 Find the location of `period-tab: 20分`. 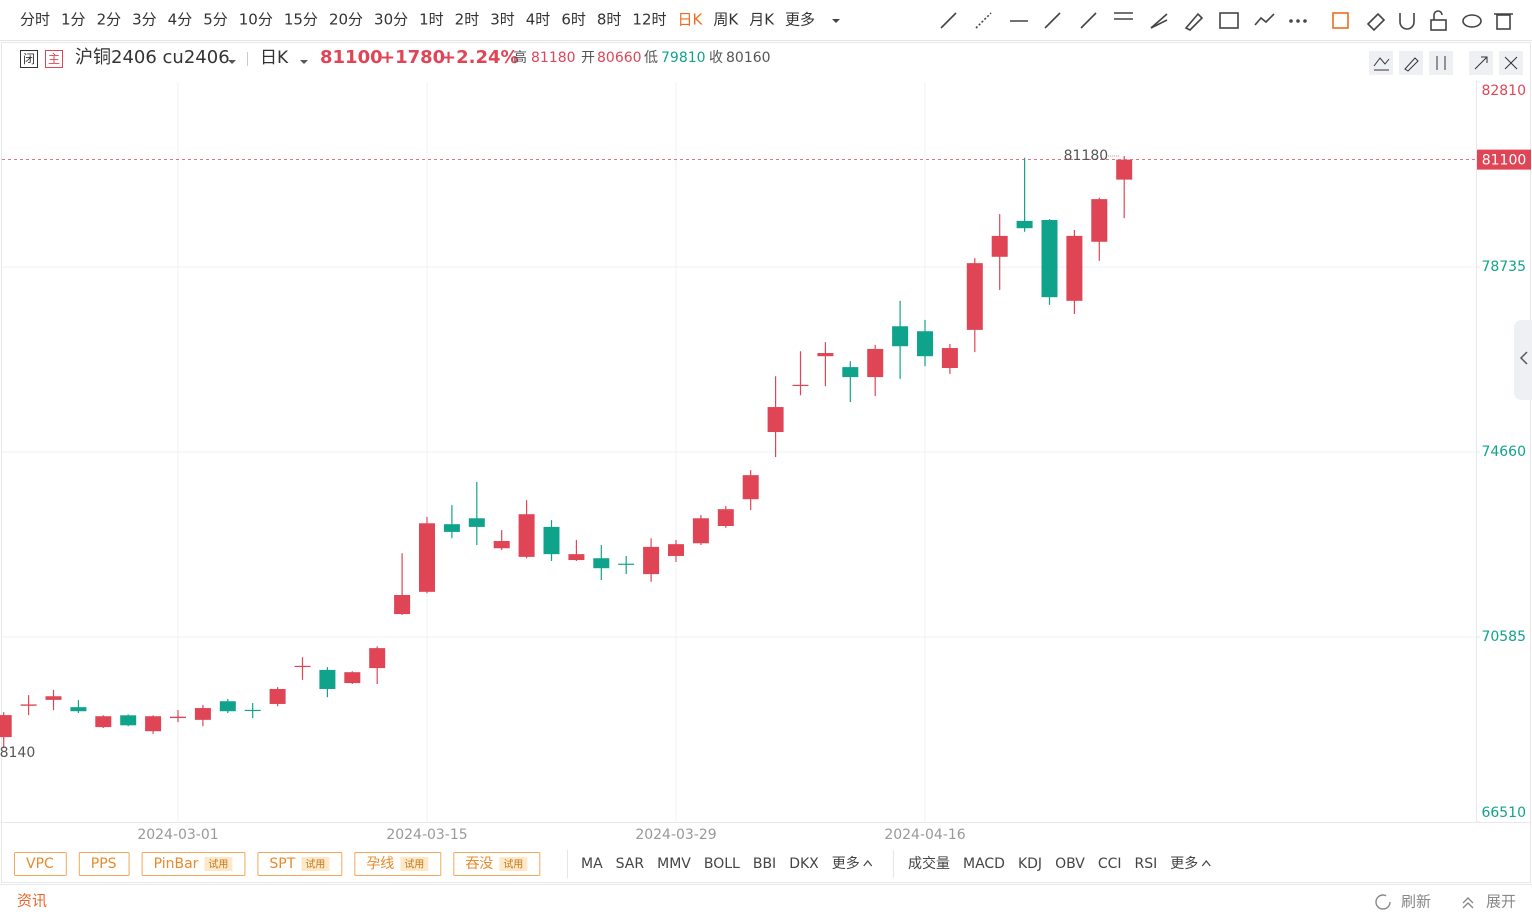

period-tab: 20分 is located at coordinates (346, 20).